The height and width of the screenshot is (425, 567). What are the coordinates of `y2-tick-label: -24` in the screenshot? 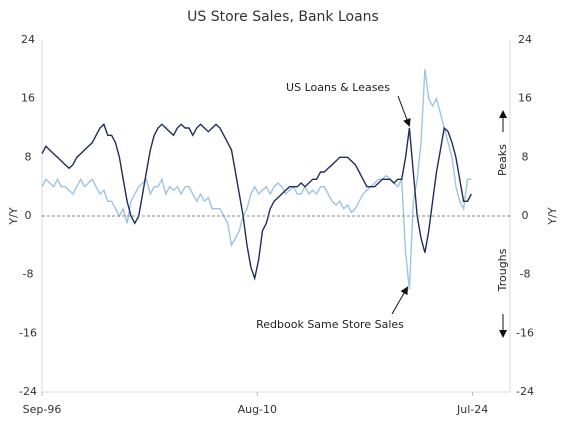 It's located at (525, 391).